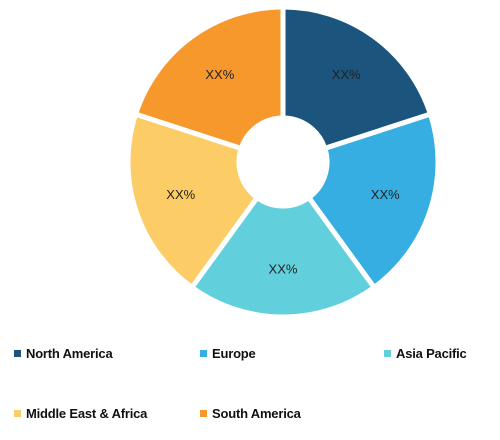  Describe the element at coordinates (256, 413) in the screenshot. I see `legend-label-south-america: South America` at that location.